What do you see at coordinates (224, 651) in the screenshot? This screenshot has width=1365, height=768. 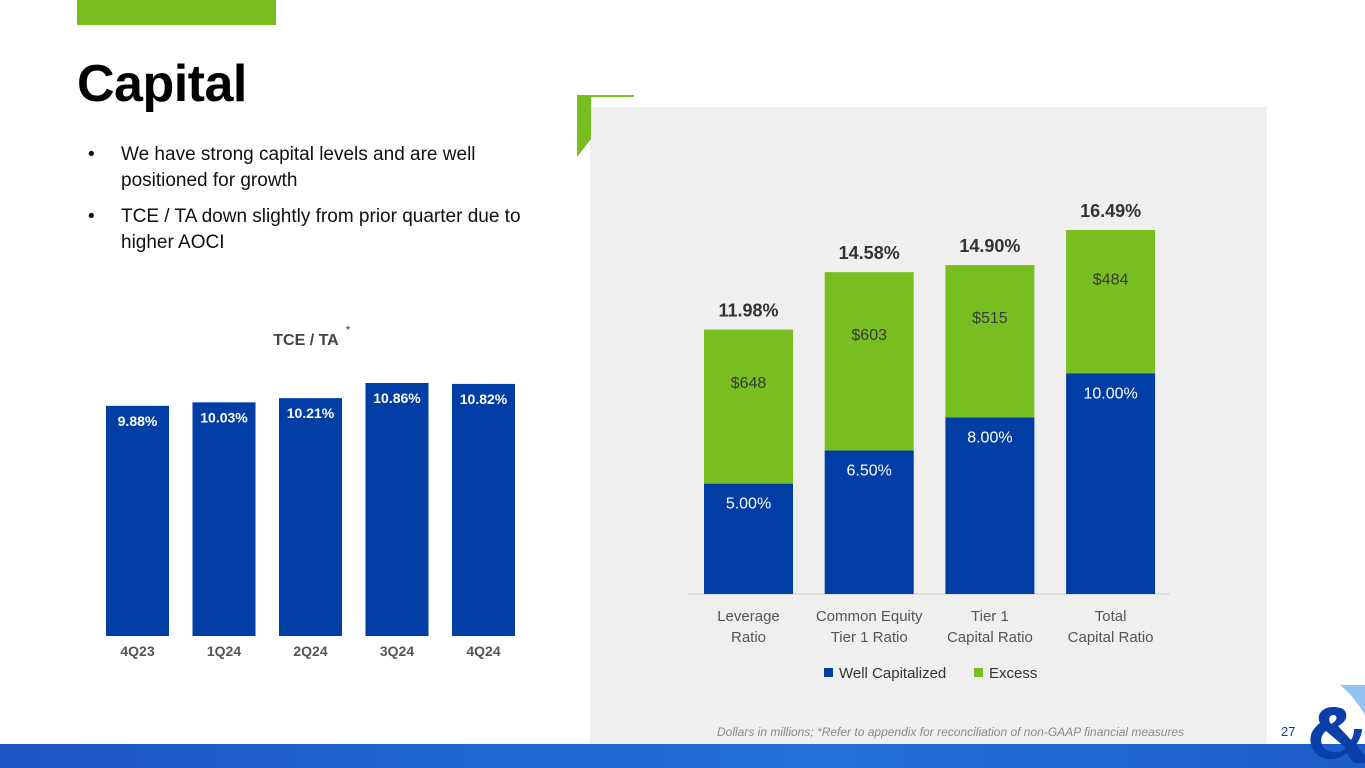 I see `tce-category-label: 1Q24` at bounding box center [224, 651].